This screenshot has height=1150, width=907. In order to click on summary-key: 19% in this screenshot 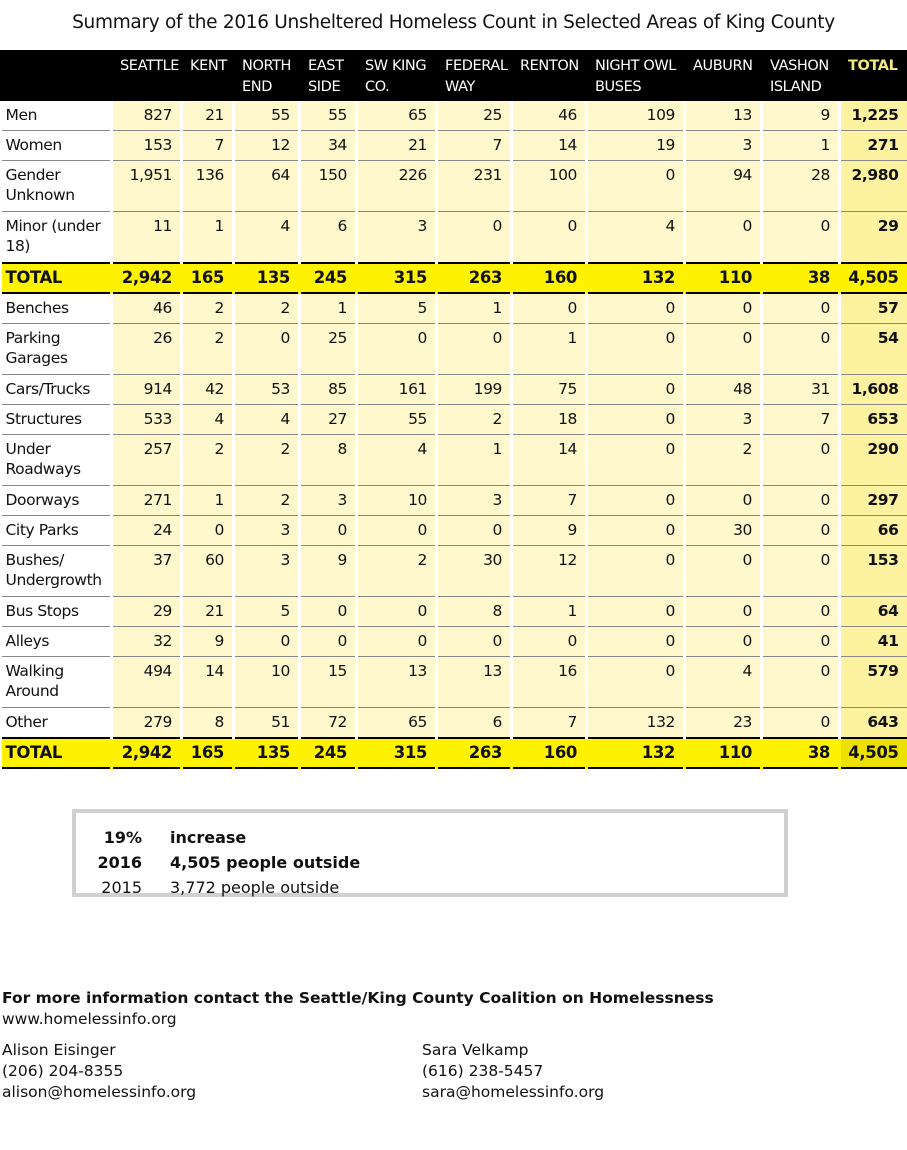, I will do `click(122, 837)`.